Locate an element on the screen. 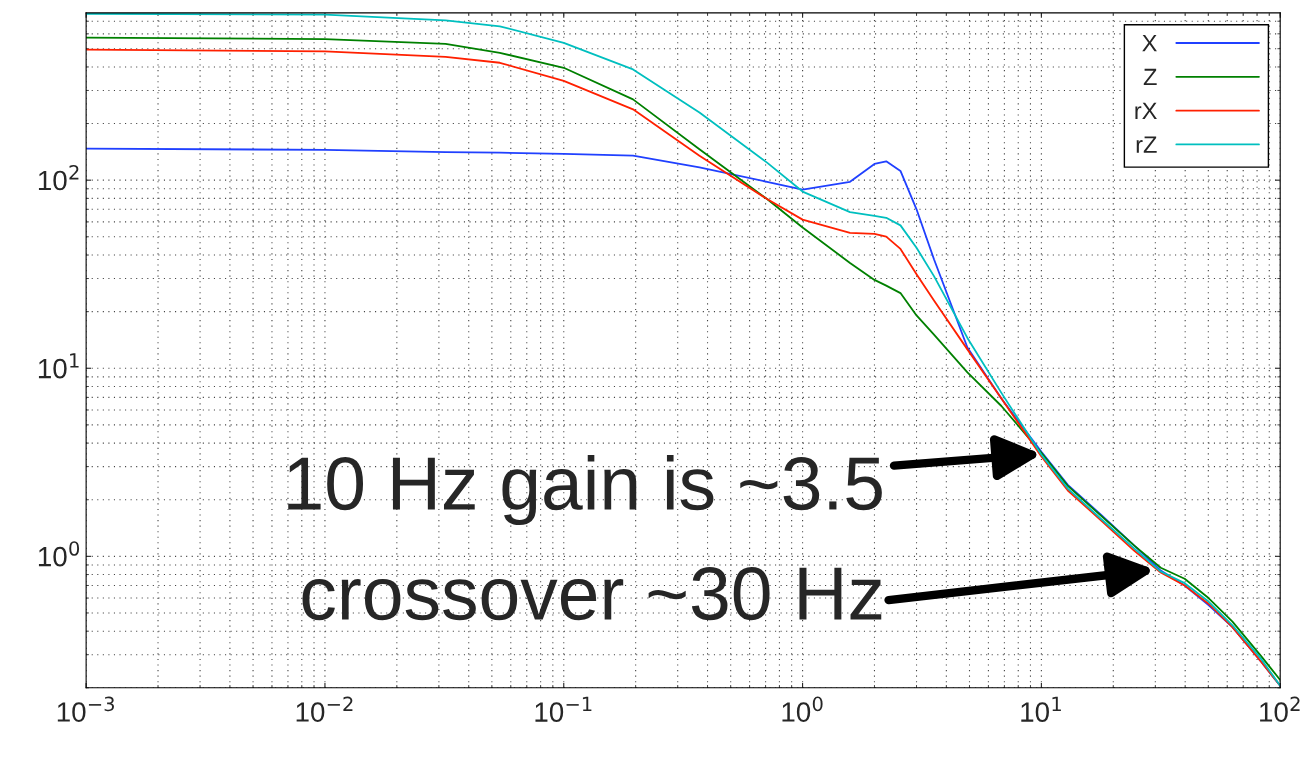 This screenshot has height=760, width=1305. y-tick-label: 10$^{0}$ is located at coordinates (59, 554).